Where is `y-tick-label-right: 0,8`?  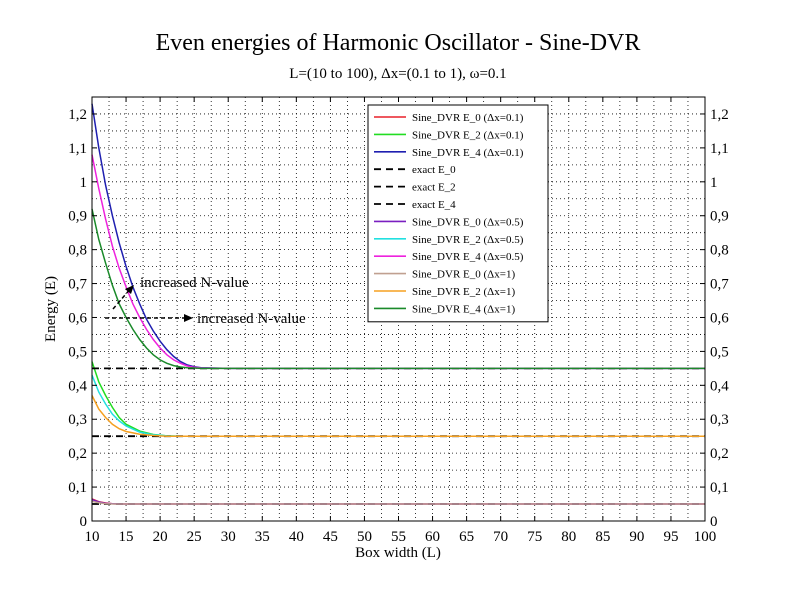
y-tick-label-right: 0,8 is located at coordinates (719, 251).